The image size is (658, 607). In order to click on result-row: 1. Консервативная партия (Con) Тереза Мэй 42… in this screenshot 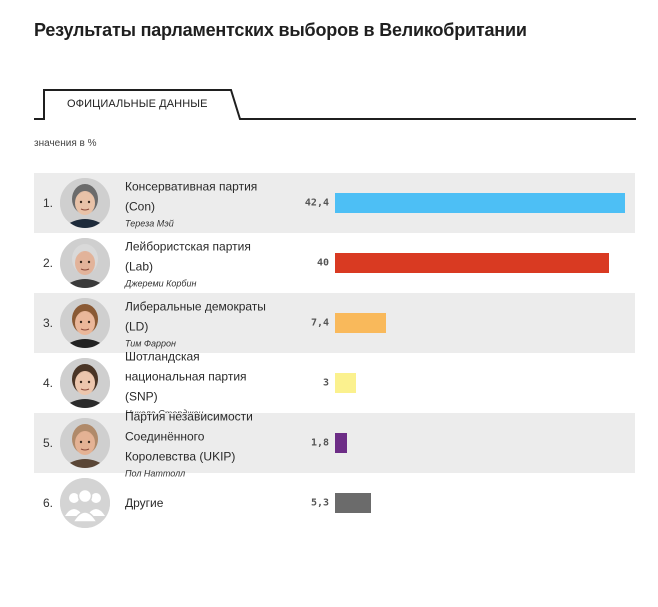, I will do `click(334, 203)`.